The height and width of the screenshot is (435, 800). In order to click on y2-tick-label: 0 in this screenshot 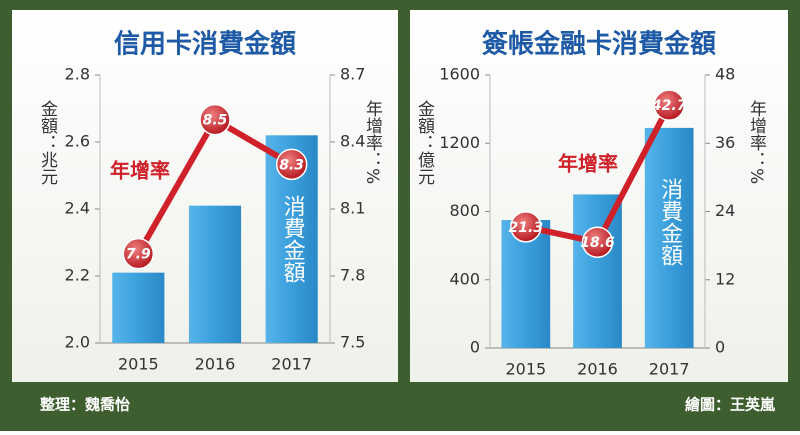, I will do `click(720, 347)`.